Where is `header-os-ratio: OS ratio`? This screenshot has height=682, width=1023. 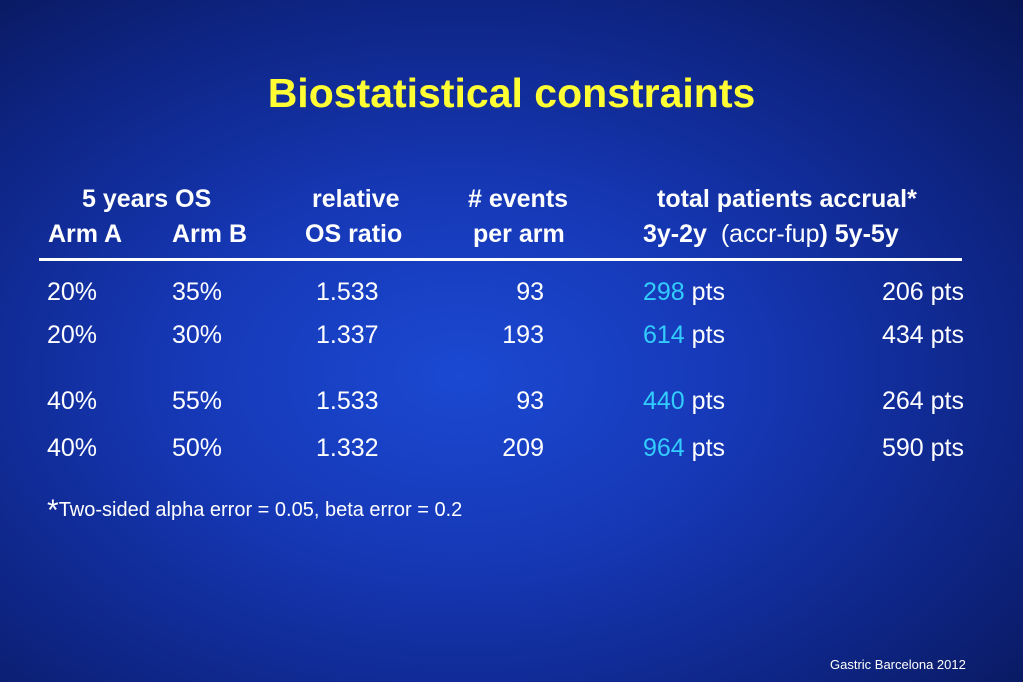 header-os-ratio: OS ratio is located at coordinates (354, 234).